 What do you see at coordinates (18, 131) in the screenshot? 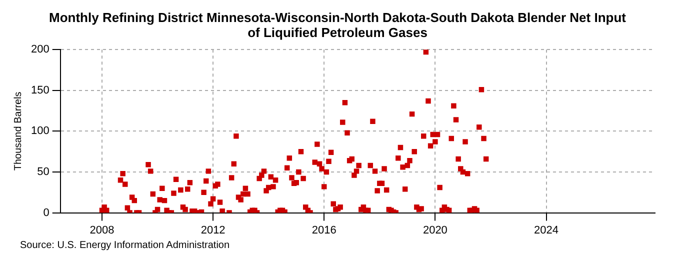
I see `y-axis-title: Thousand Barrels` at bounding box center [18, 131].